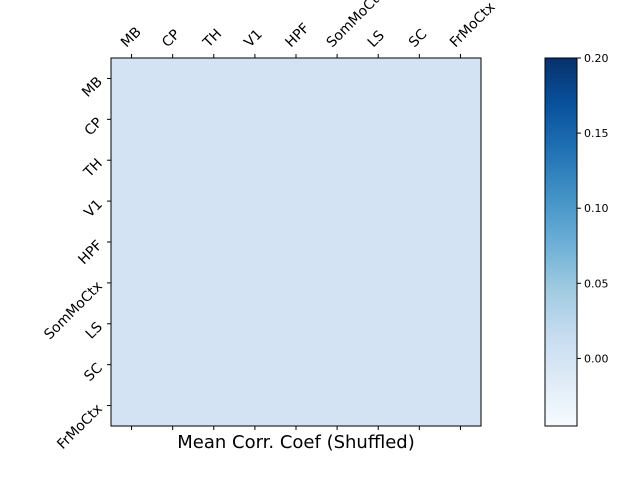 This screenshot has height=480, width=640. What do you see at coordinates (93, 209) in the screenshot?
I see `y-tick-label: V1` at bounding box center [93, 209].